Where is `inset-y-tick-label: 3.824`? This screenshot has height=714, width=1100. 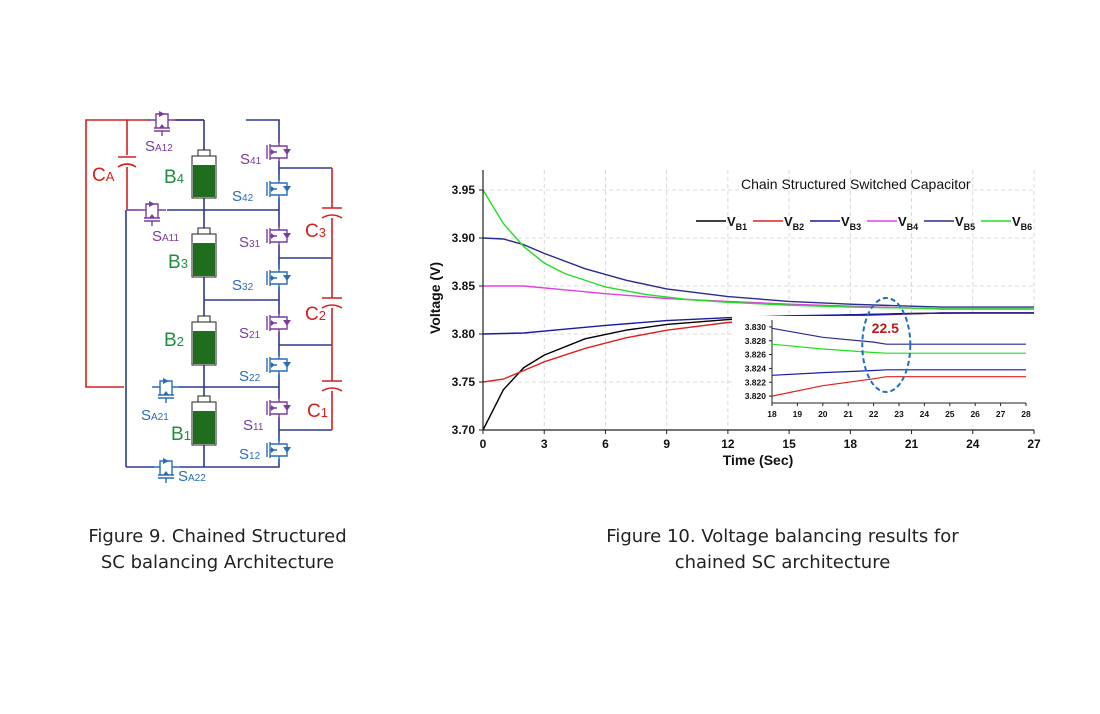
inset-y-tick-label: 3.824 is located at coordinates (756, 368).